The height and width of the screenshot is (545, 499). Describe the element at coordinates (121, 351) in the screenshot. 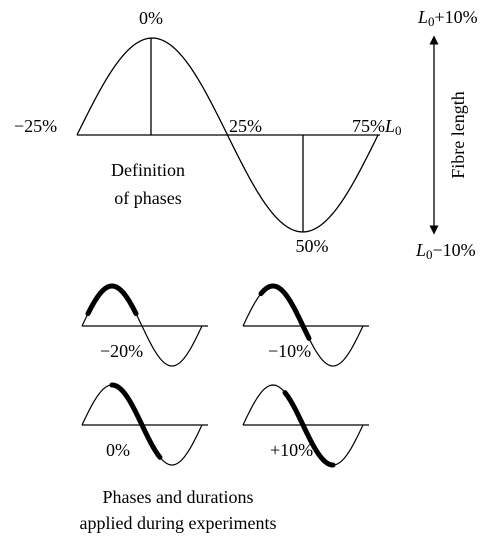

I see `phase-label: −20%` at that location.